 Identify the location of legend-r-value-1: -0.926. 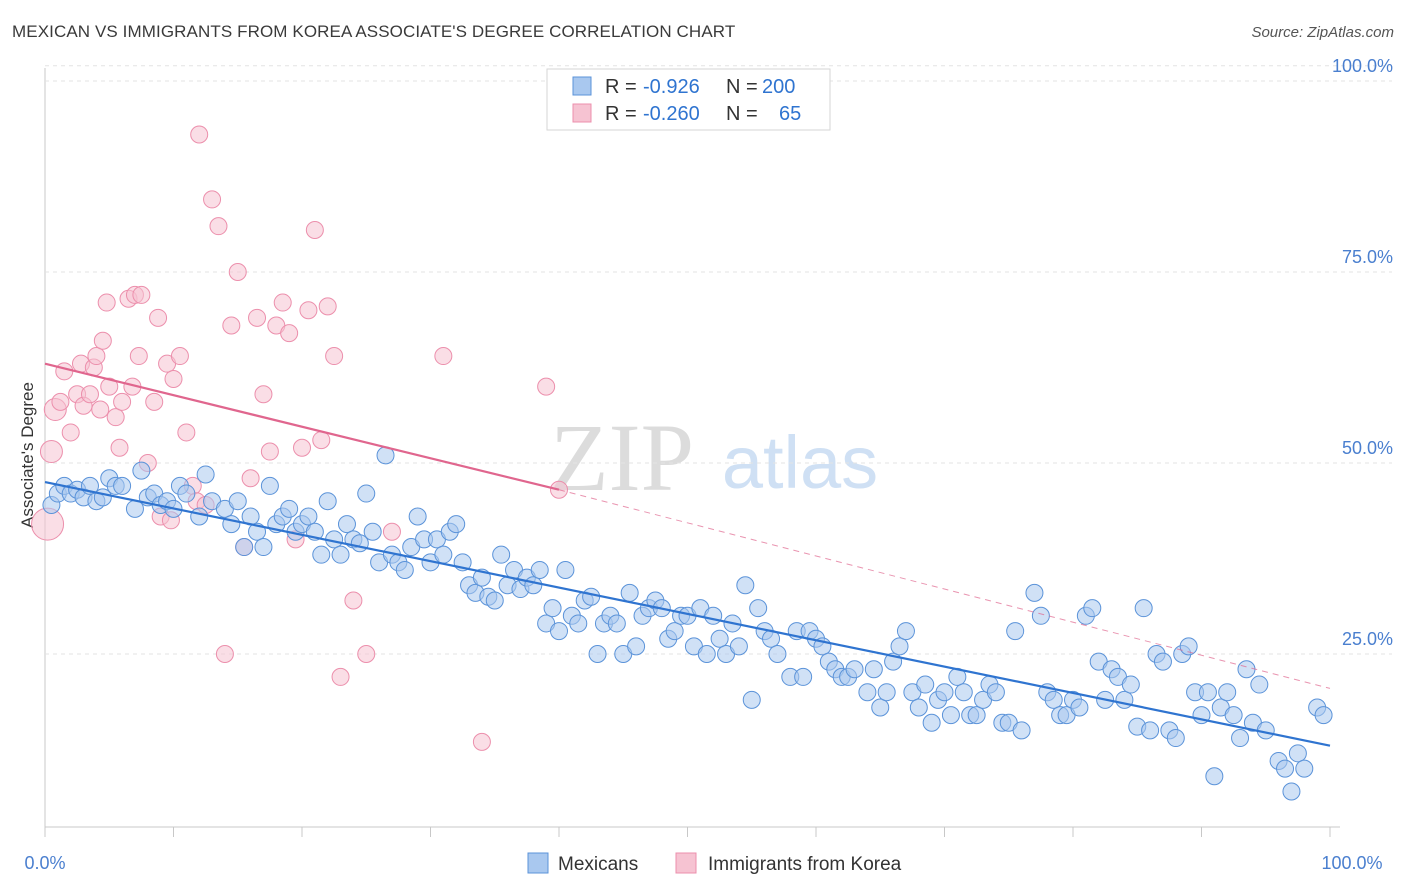
(671, 87).